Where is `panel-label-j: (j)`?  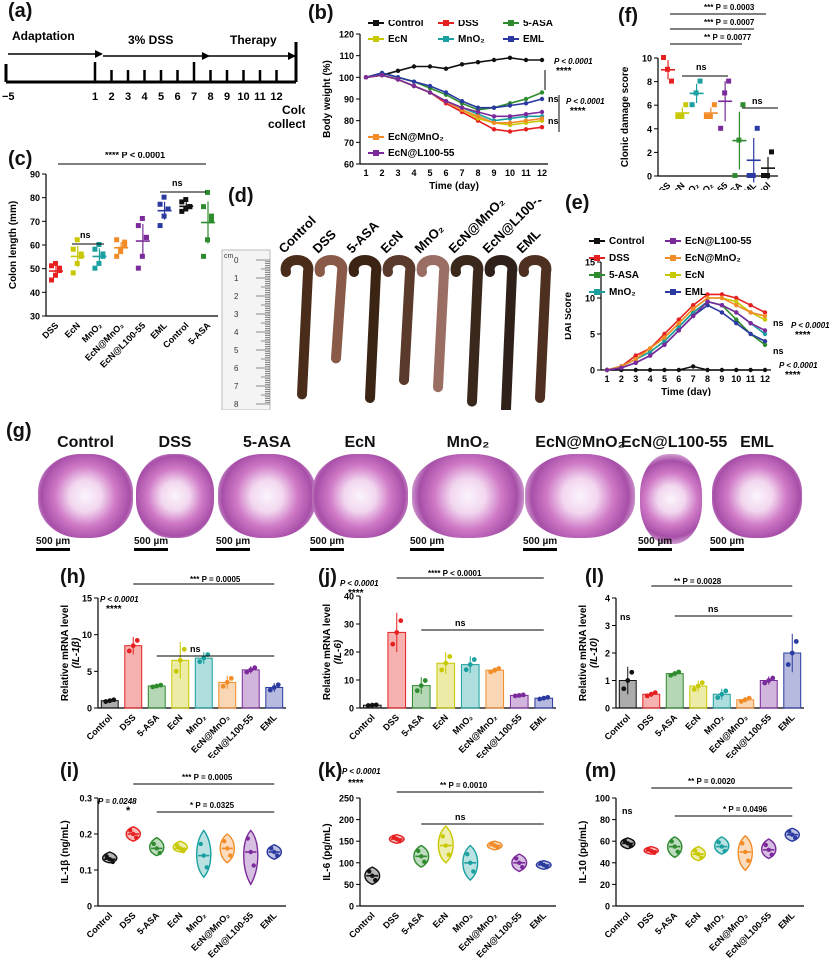
panel-label-j: (j) is located at coordinates (327, 577).